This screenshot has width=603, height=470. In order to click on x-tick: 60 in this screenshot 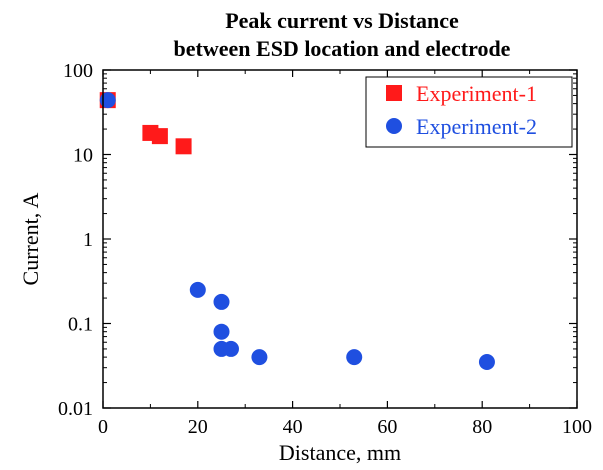, I will do `click(387, 254)`.